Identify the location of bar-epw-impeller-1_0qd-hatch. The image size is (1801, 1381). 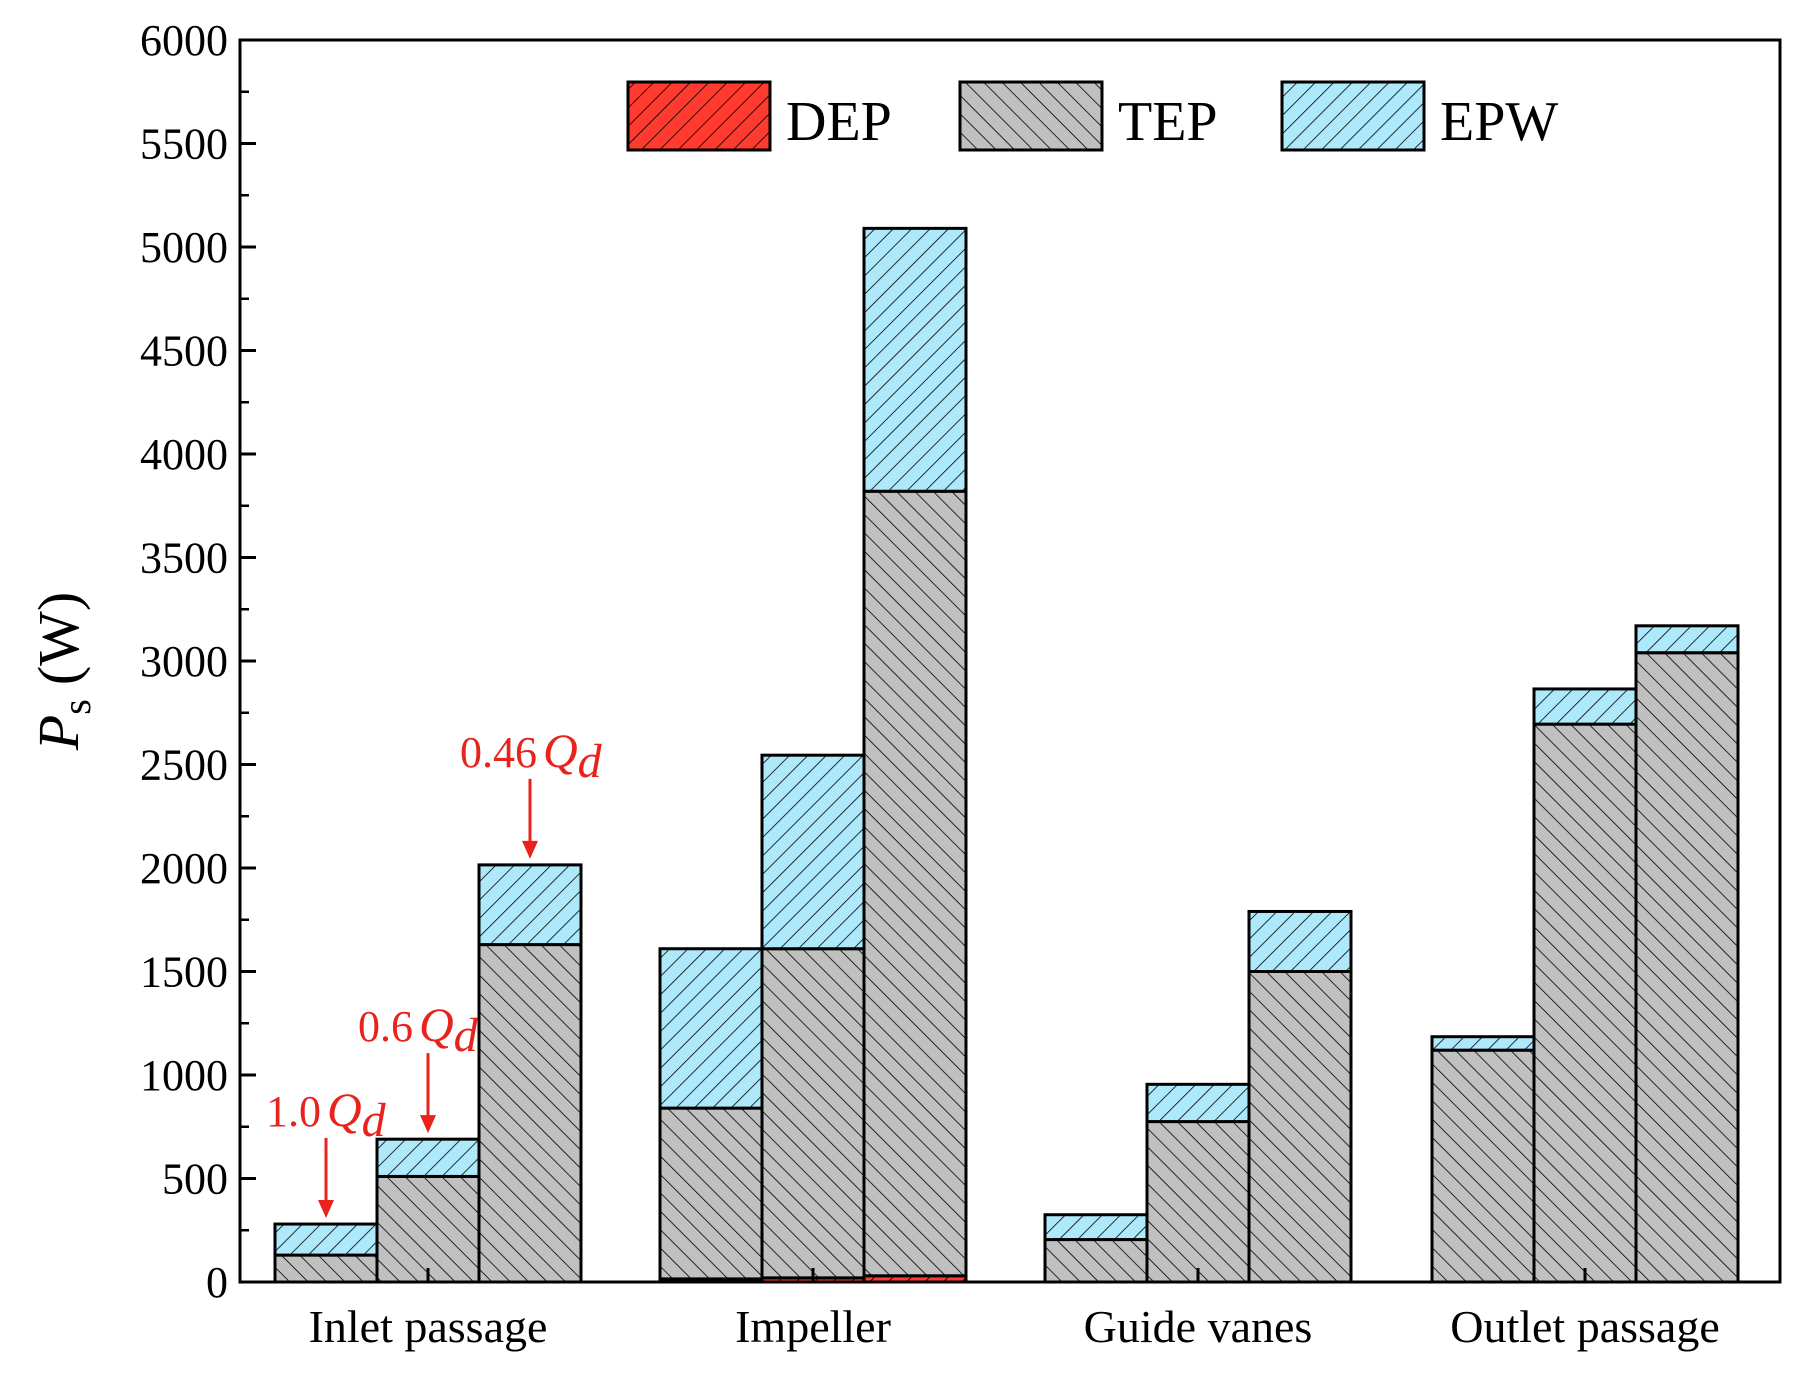
(711, 1028).